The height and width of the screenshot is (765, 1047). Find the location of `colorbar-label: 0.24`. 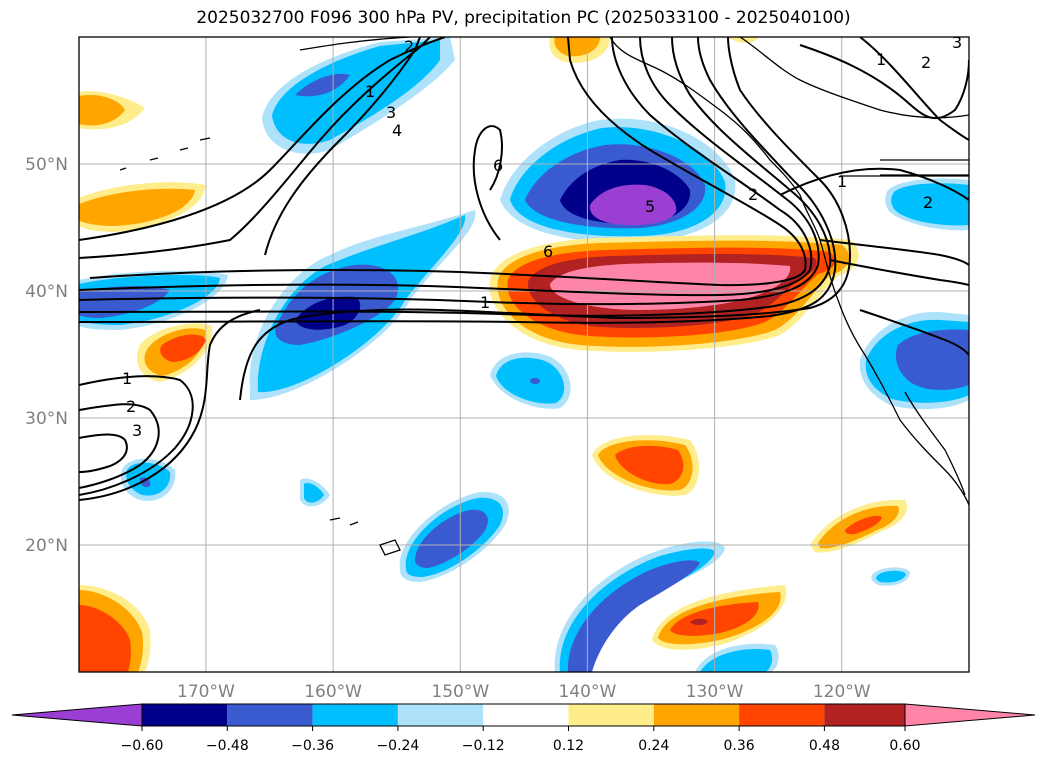

colorbar-label: 0.24 is located at coordinates (653, 746).